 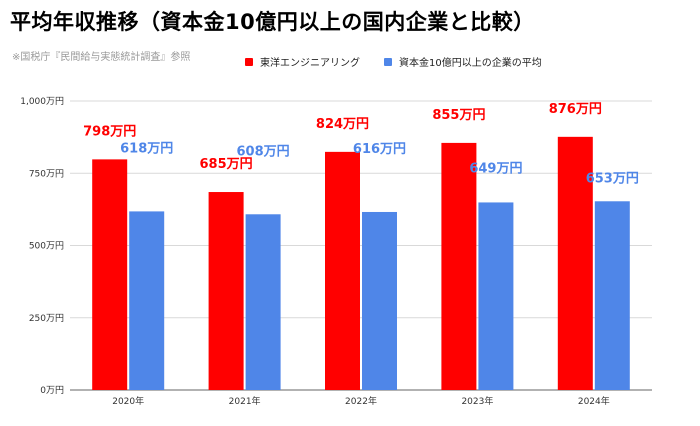 I want to click on data-label-company: 798万円, so click(x=109, y=131).